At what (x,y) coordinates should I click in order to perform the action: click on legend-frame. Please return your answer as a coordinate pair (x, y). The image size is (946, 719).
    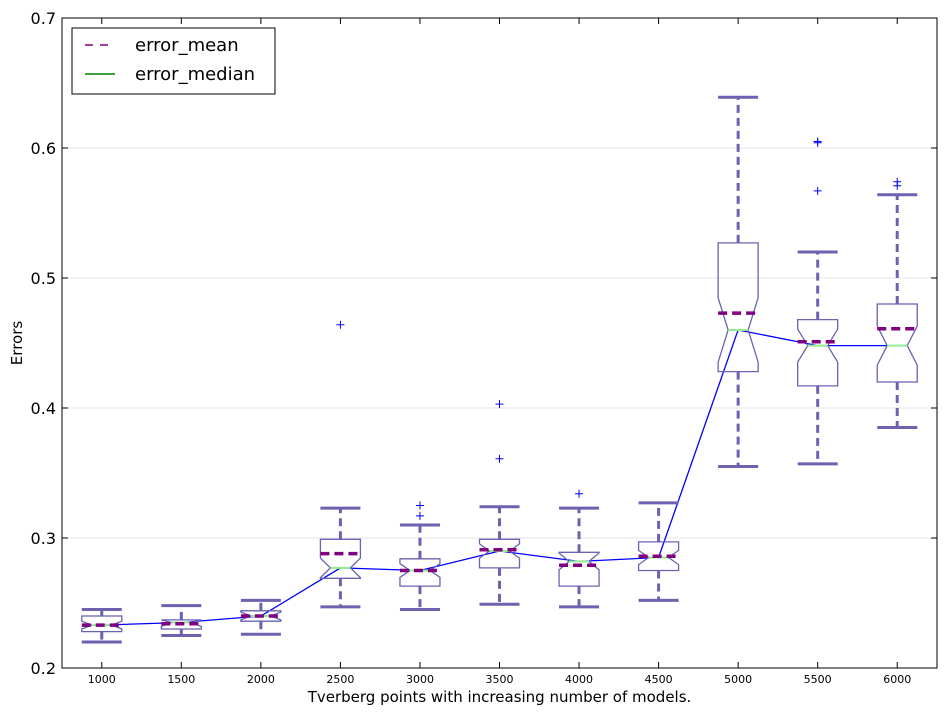
    Looking at the image, I should click on (173, 61).